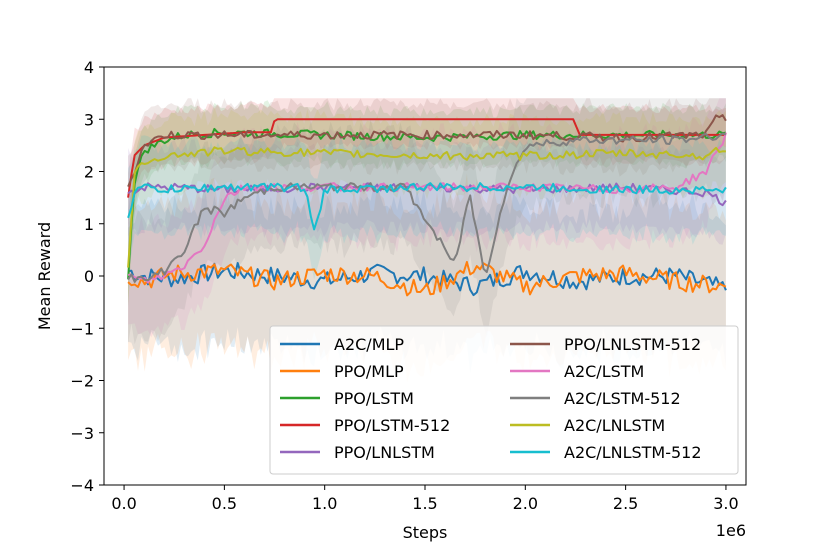 This screenshot has width=830, height=554. What do you see at coordinates (82, 328) in the screenshot?
I see `y-tick-label: −1` at bounding box center [82, 328].